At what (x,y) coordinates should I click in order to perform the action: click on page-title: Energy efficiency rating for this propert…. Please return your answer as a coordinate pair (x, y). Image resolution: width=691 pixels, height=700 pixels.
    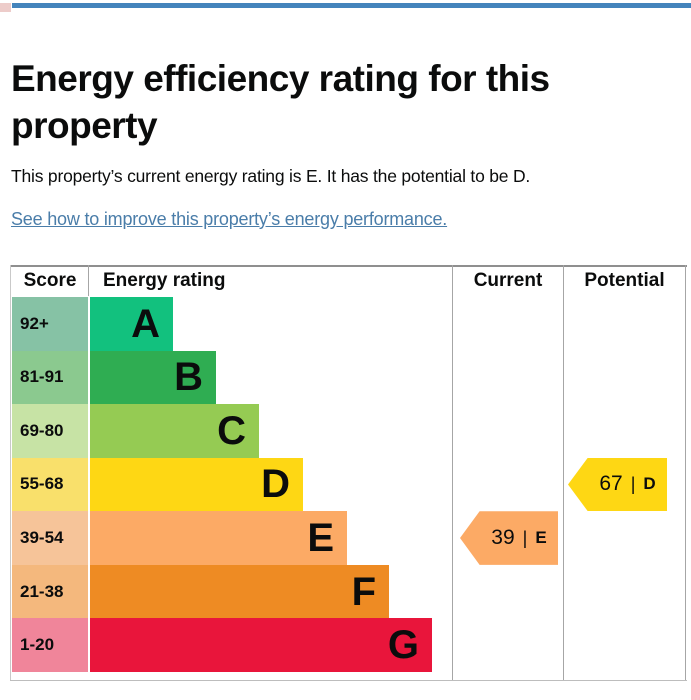
    Looking at the image, I should click on (331, 102).